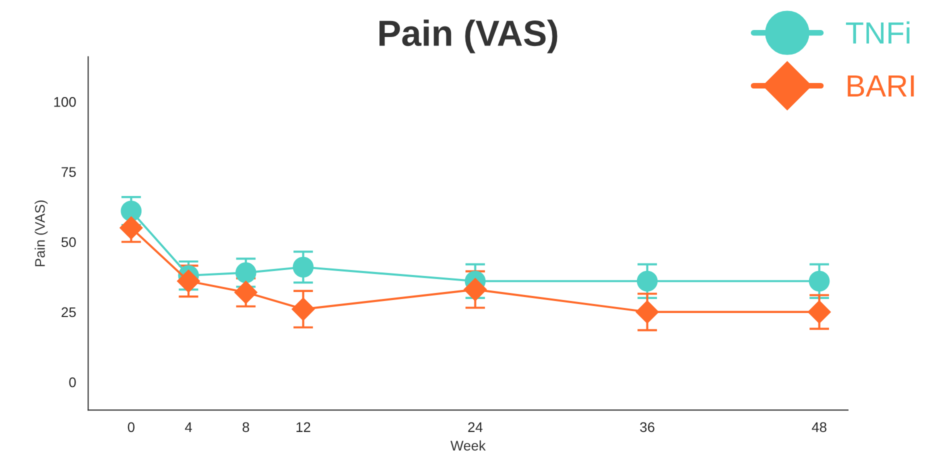 The width and height of the screenshot is (938, 466). What do you see at coordinates (69, 312) in the screenshot?
I see `y-tick-label: 25` at bounding box center [69, 312].